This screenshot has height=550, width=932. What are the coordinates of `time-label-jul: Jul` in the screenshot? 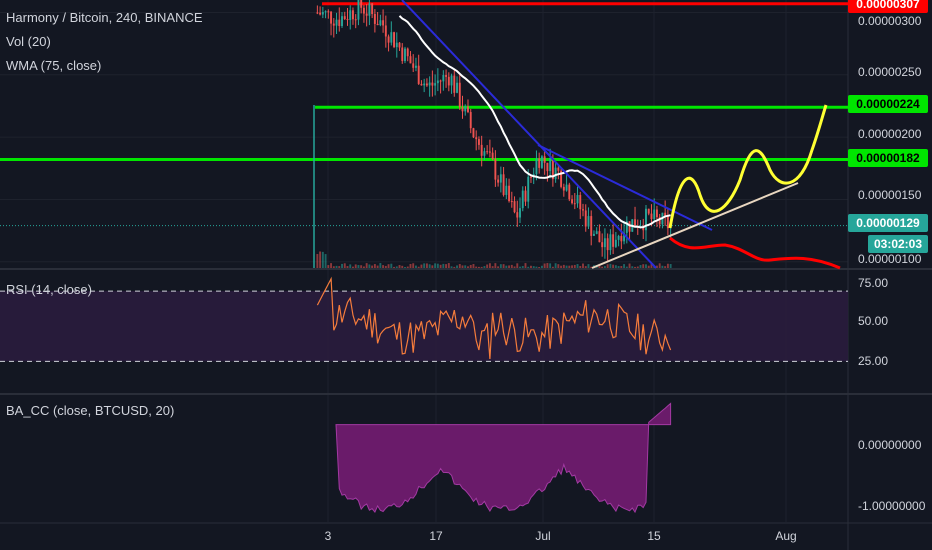 It's located at (543, 536).